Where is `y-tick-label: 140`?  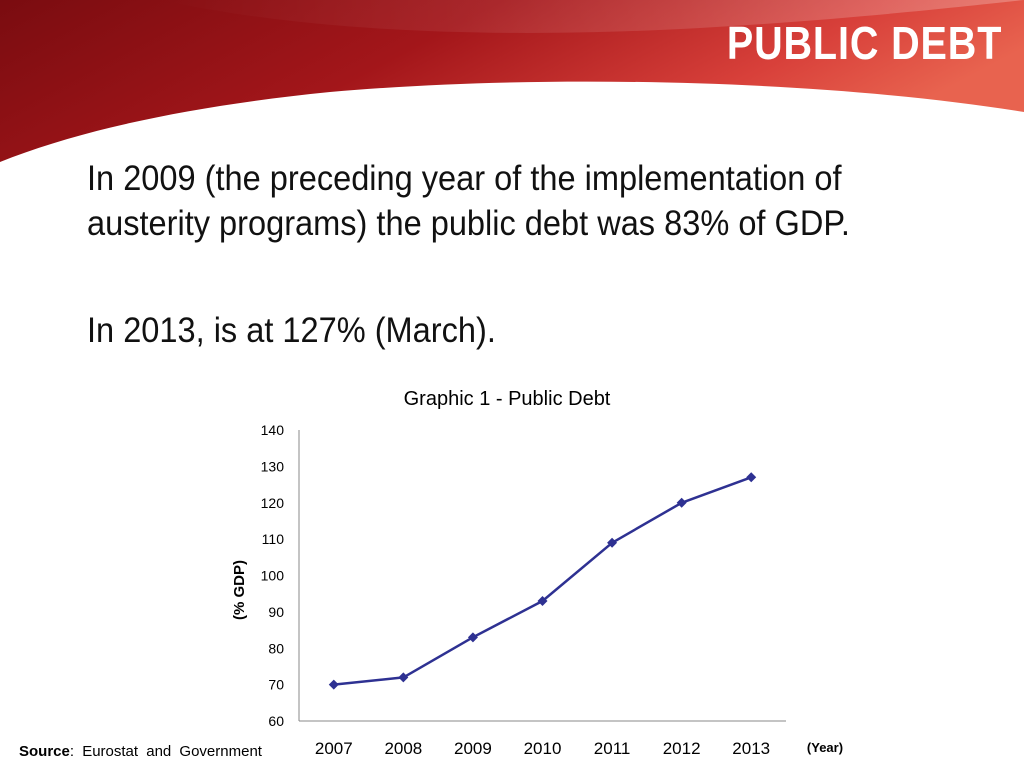 y-tick-label: 140 is located at coordinates (273, 430).